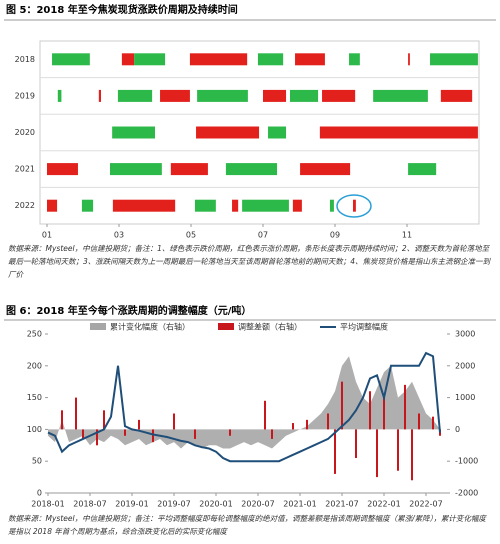 This screenshot has height=544, width=500. What do you see at coordinates (25, 95) in the screenshot?
I see `row-label: 2019` at bounding box center [25, 95].